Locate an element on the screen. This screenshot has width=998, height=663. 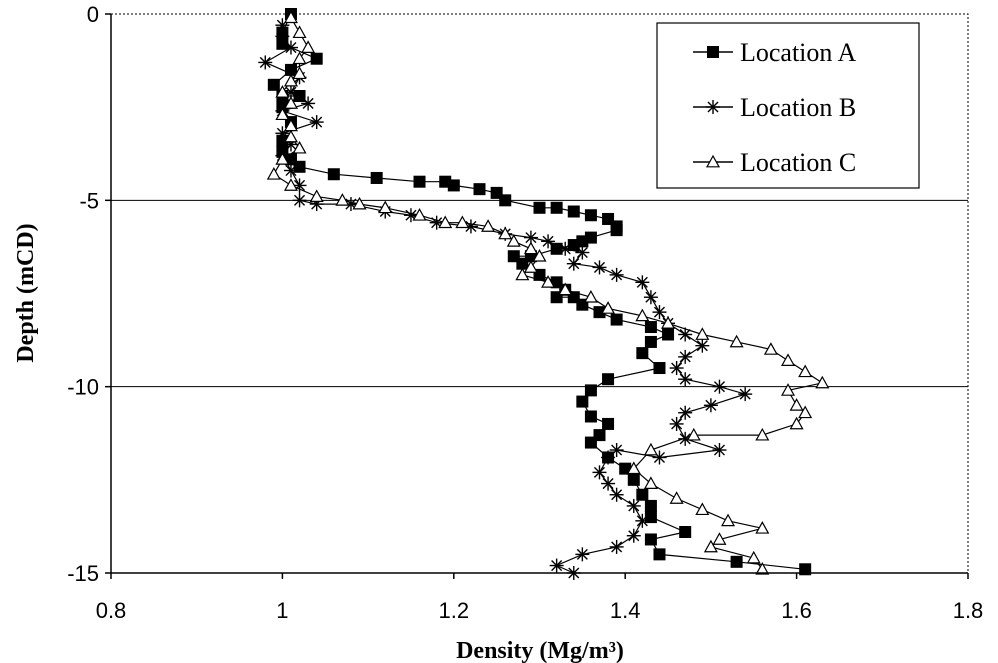
y-axis-title: Depth (mCD) is located at coordinates (26, 292).